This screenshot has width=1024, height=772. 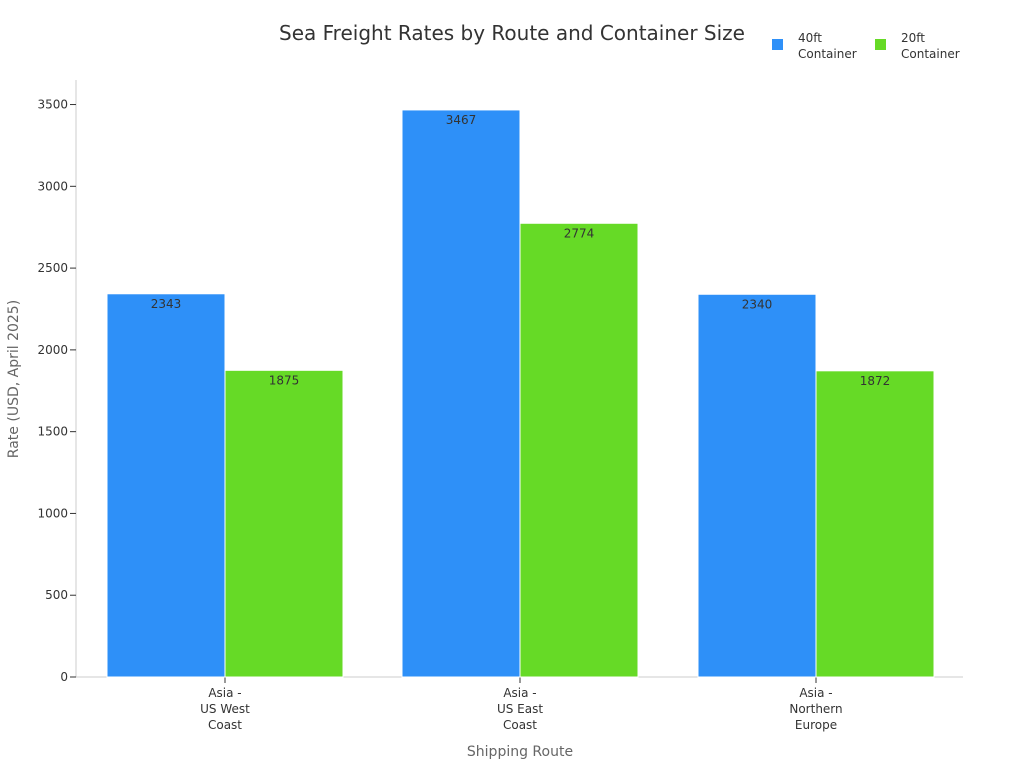 What do you see at coordinates (520, 752) in the screenshot?
I see `x-axis-title: Shipping Route` at bounding box center [520, 752].